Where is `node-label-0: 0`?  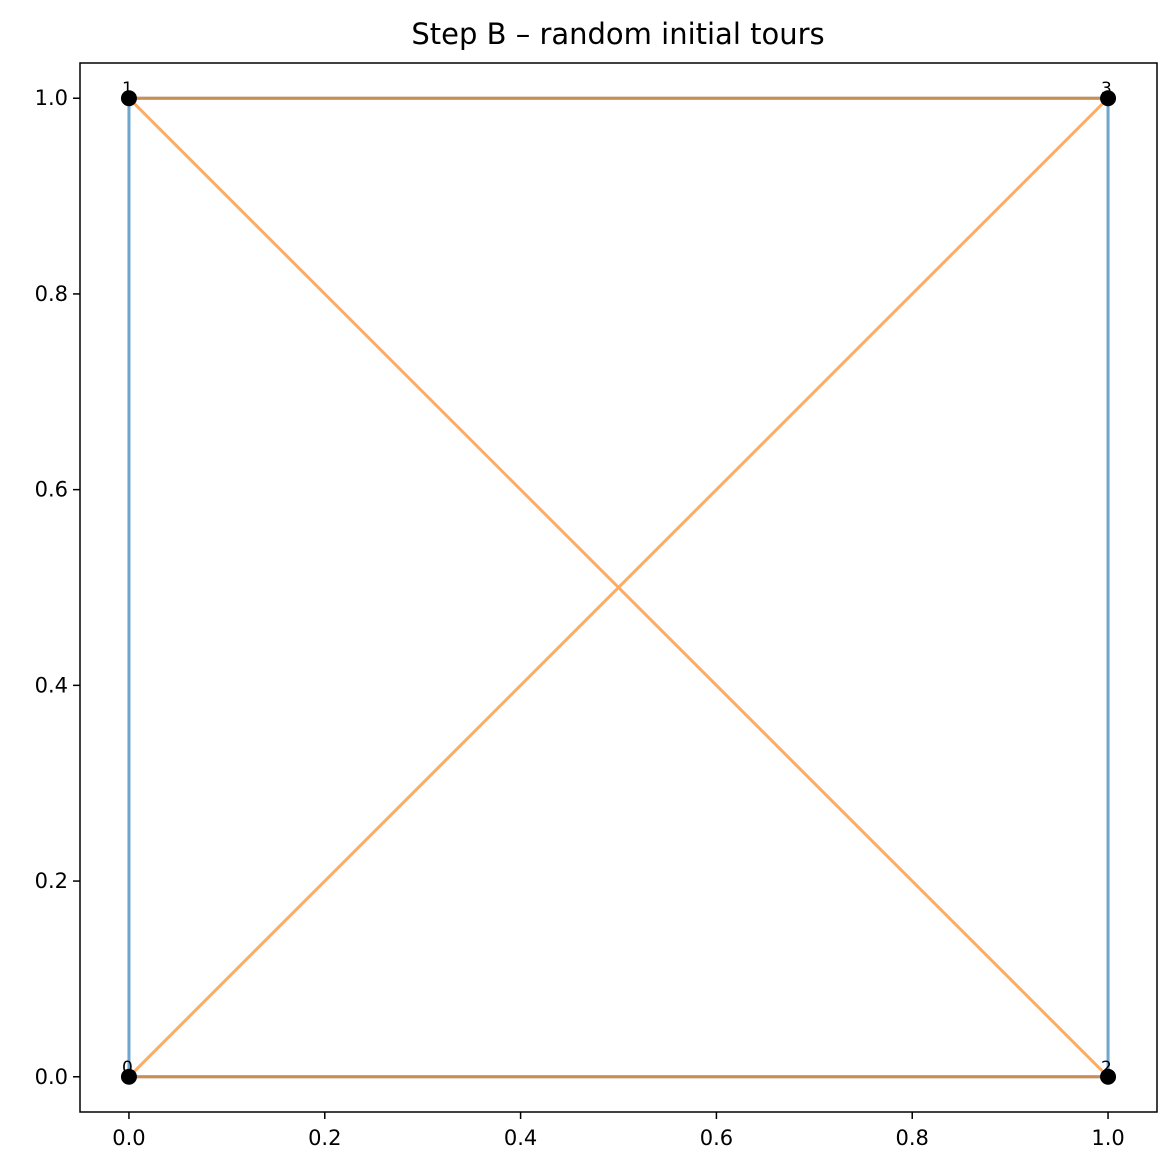 node-label-0: 0 is located at coordinates (127, 1068).